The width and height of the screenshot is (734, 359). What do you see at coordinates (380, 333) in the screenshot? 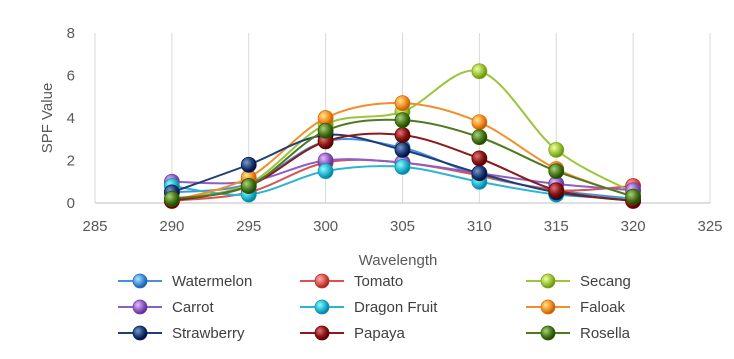
I see `legend-label: Papaya` at bounding box center [380, 333].